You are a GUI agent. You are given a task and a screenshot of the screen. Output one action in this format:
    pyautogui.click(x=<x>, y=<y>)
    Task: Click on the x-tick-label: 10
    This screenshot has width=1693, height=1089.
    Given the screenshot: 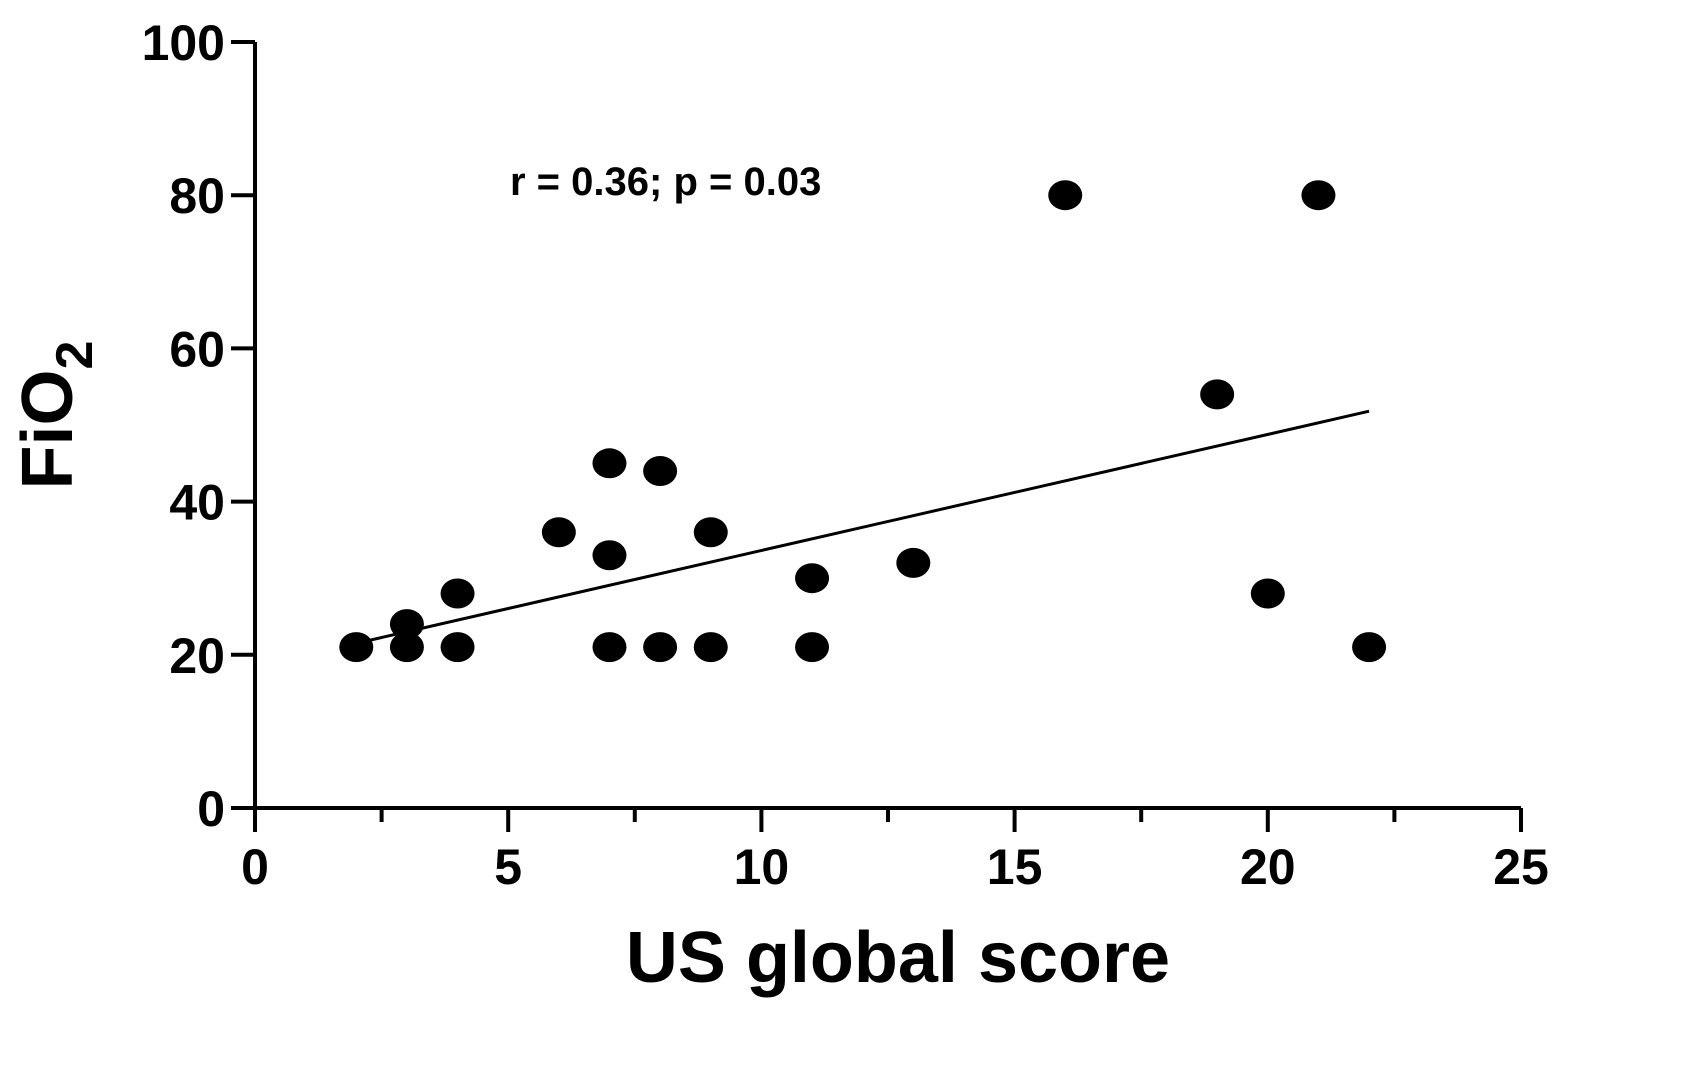 What is the action you would take?
    pyautogui.click(x=762, y=867)
    